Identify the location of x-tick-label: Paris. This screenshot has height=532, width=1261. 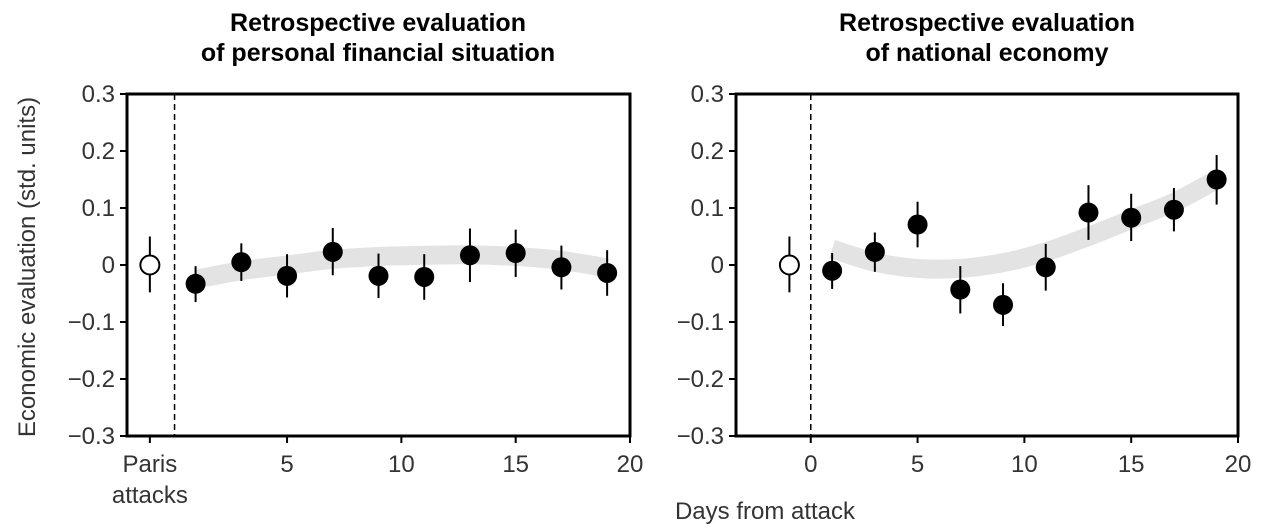
(150, 464).